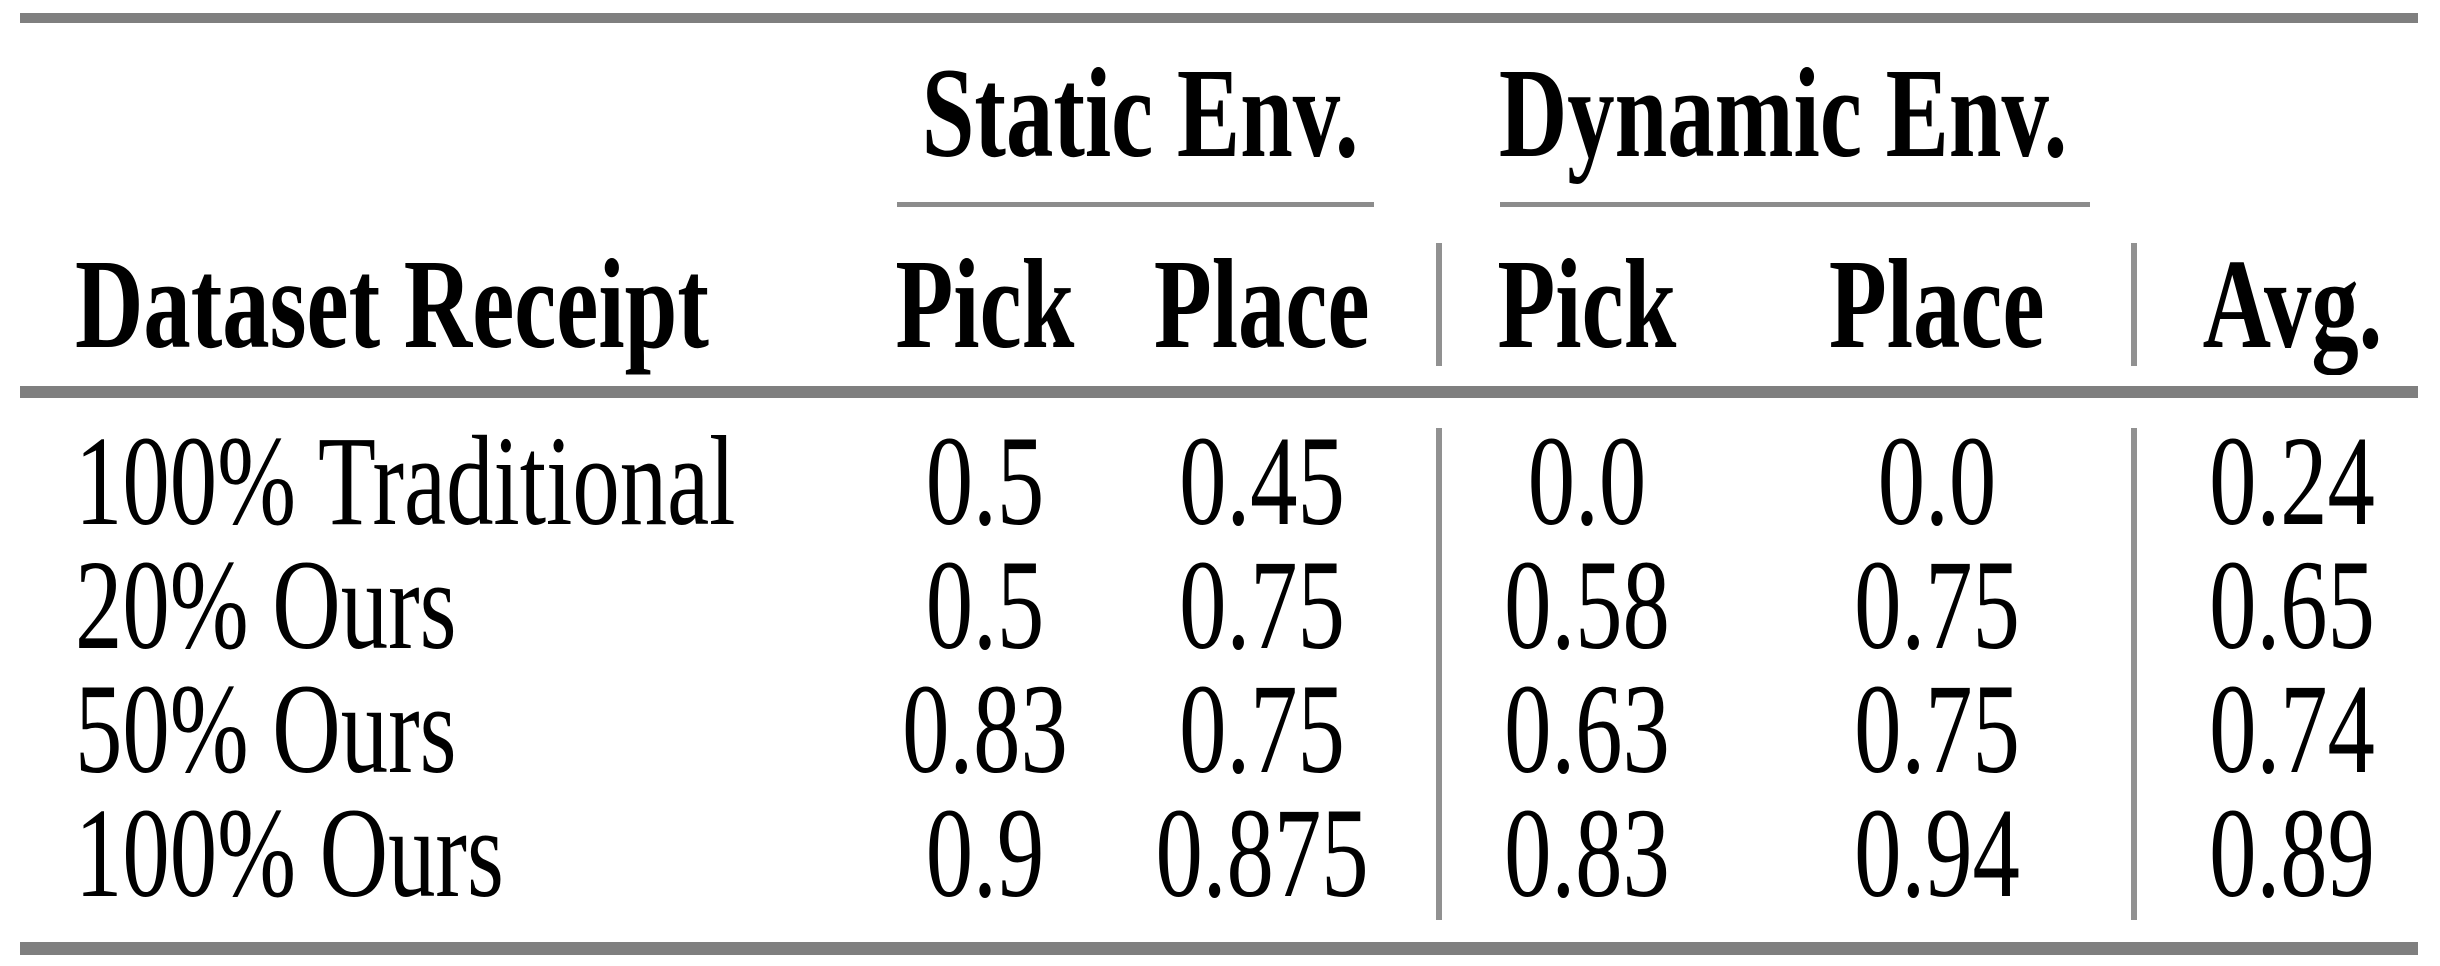 The width and height of the screenshot is (2440, 966). I want to click on dynamic-pick-cell: 0.83, so click(1586, 853).